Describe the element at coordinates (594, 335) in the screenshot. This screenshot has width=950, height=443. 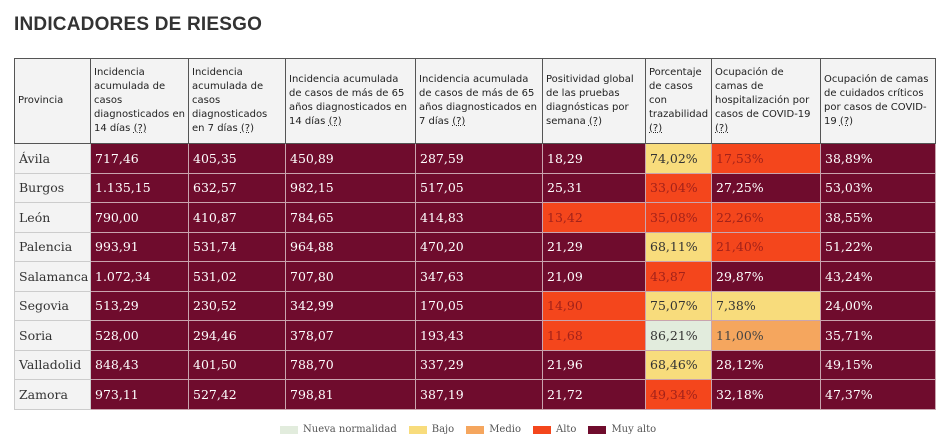
I see `value-cell-alto: 11,68` at that location.